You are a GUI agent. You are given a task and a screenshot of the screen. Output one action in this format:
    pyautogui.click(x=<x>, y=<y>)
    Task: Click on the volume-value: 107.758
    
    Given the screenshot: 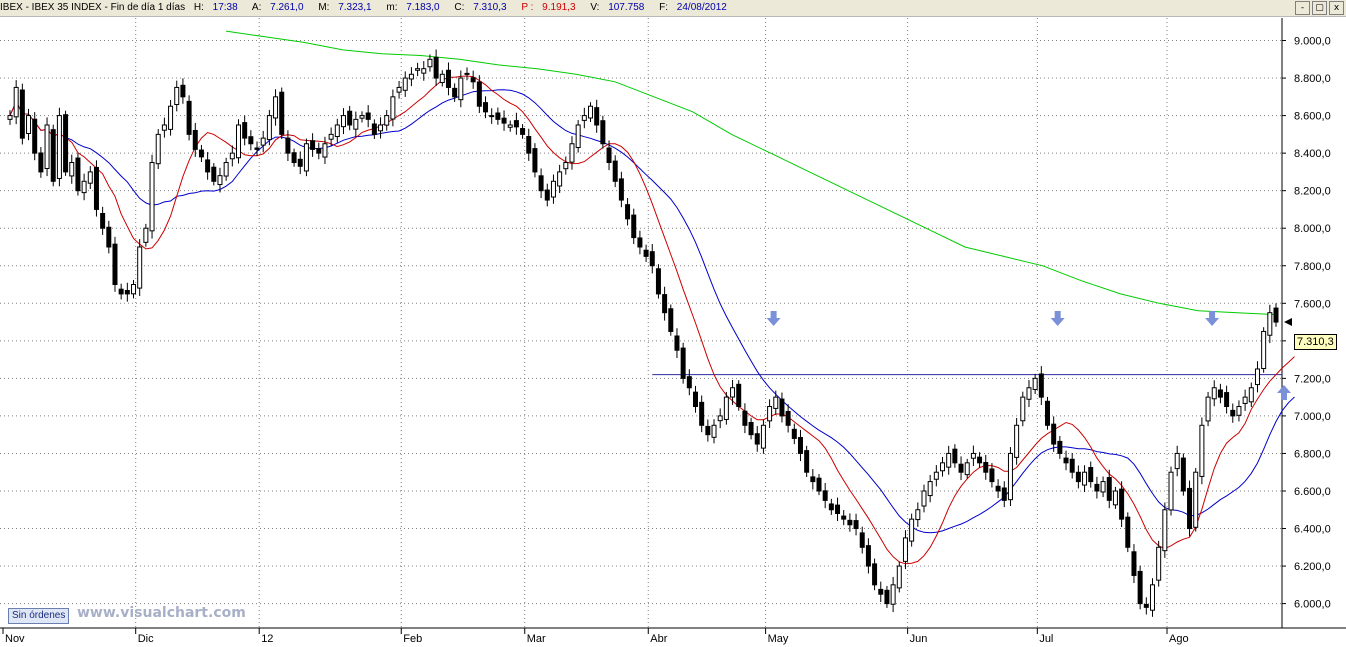 What is the action you would take?
    pyautogui.click(x=626, y=7)
    